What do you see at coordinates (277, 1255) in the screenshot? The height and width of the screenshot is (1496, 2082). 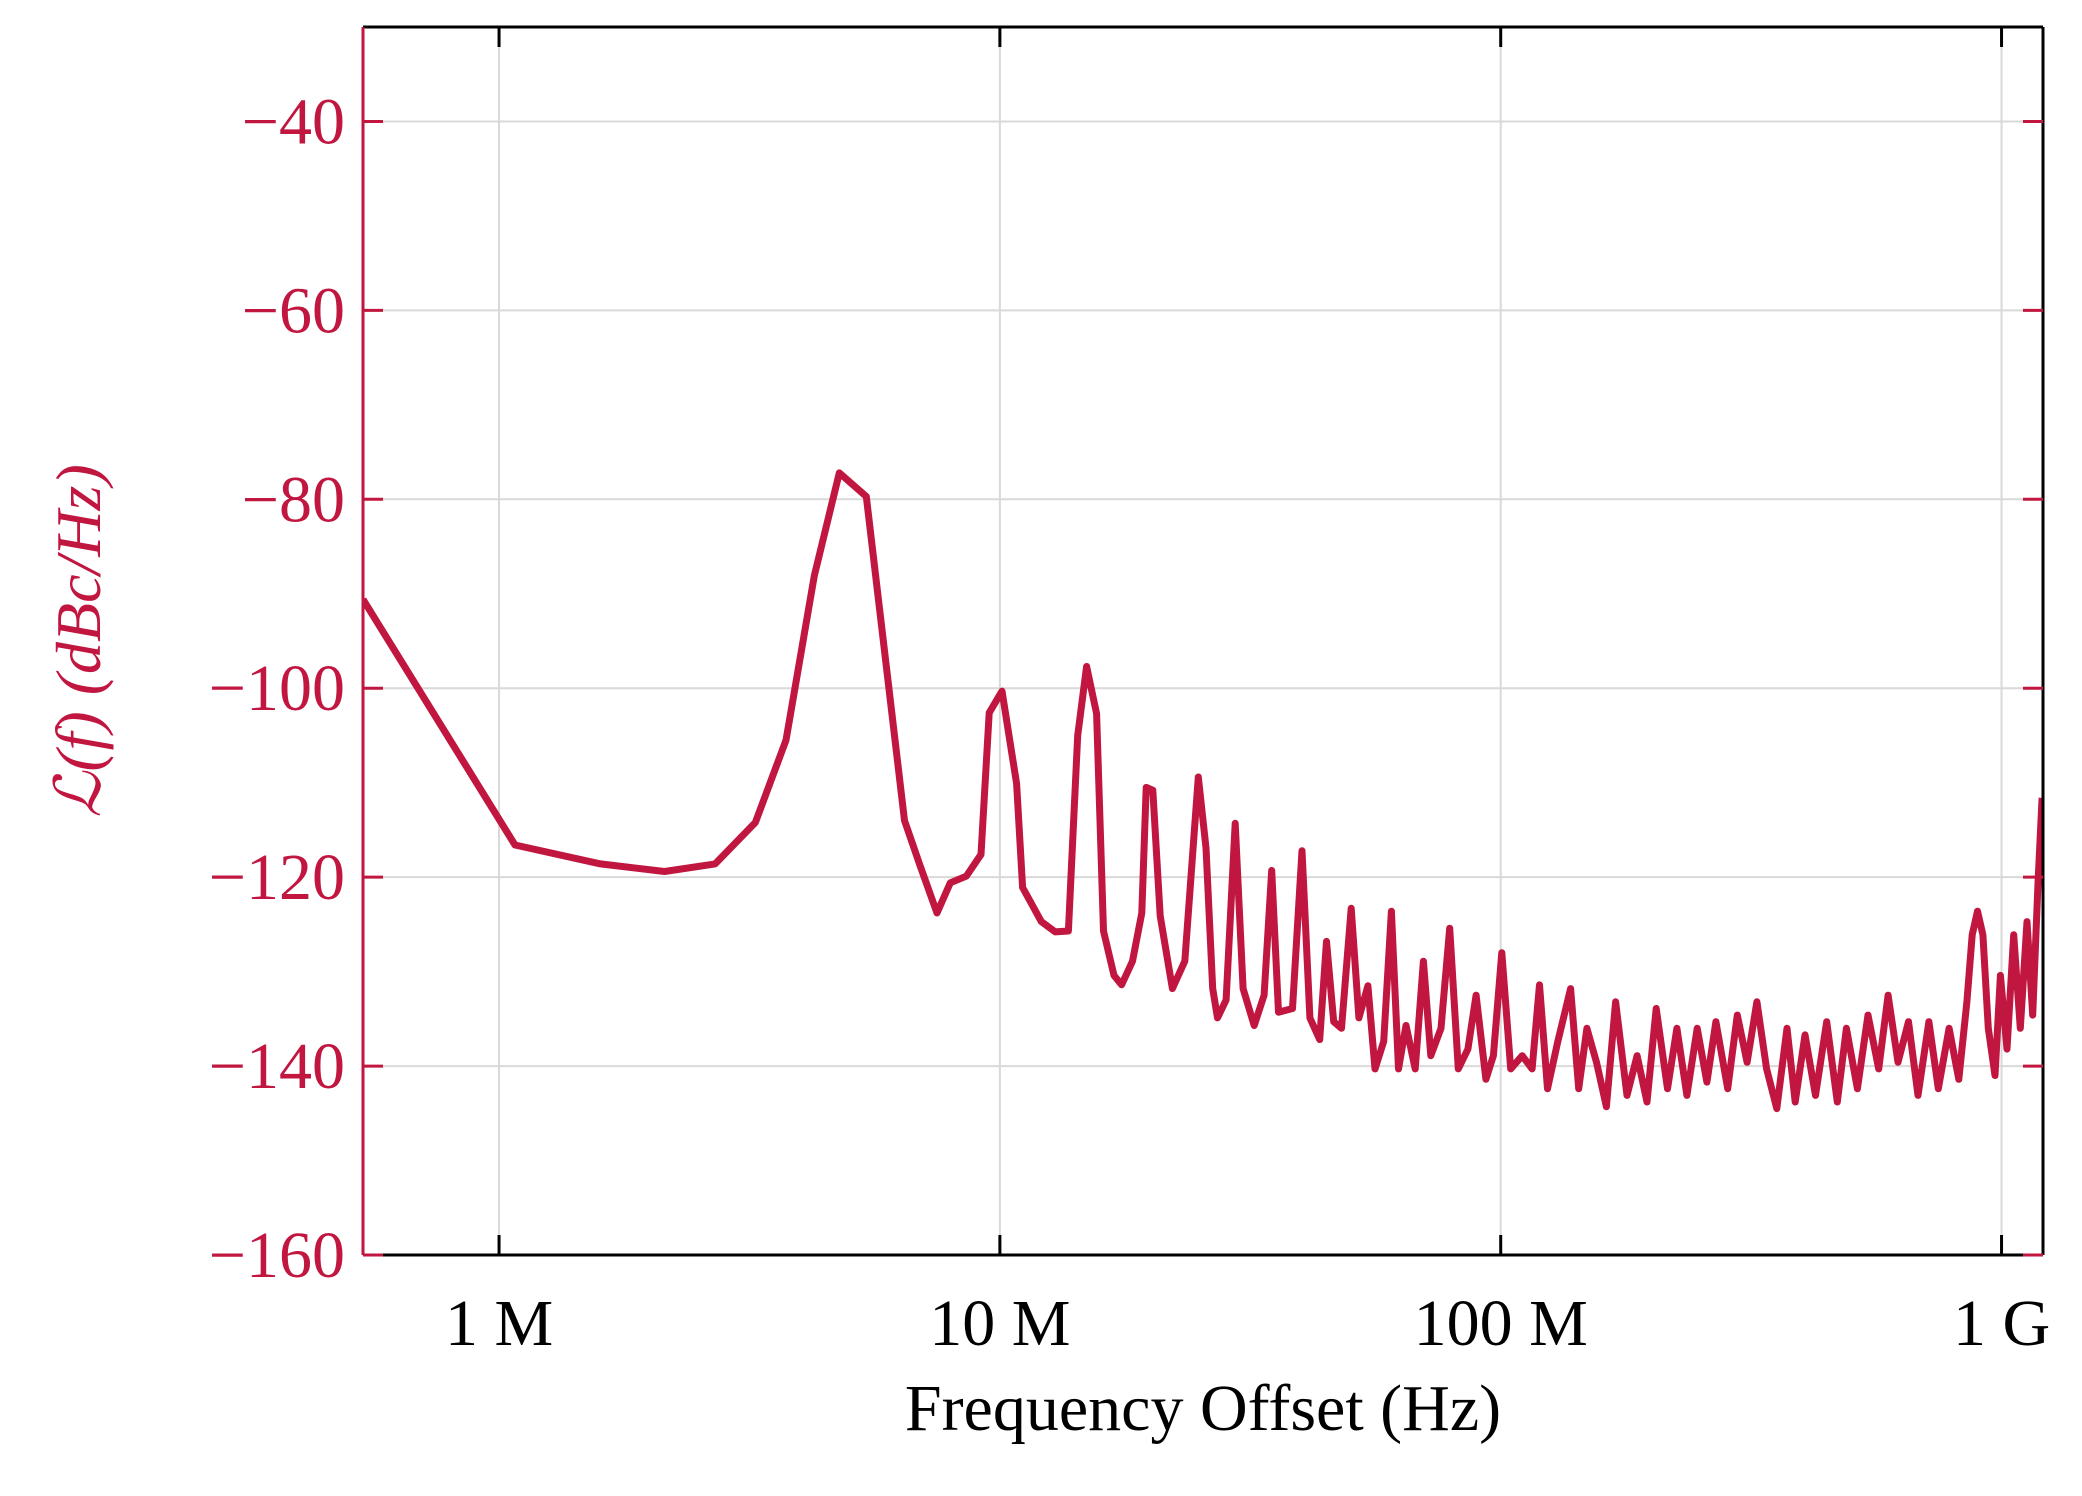 I see `y-tick-label: −160` at bounding box center [277, 1255].